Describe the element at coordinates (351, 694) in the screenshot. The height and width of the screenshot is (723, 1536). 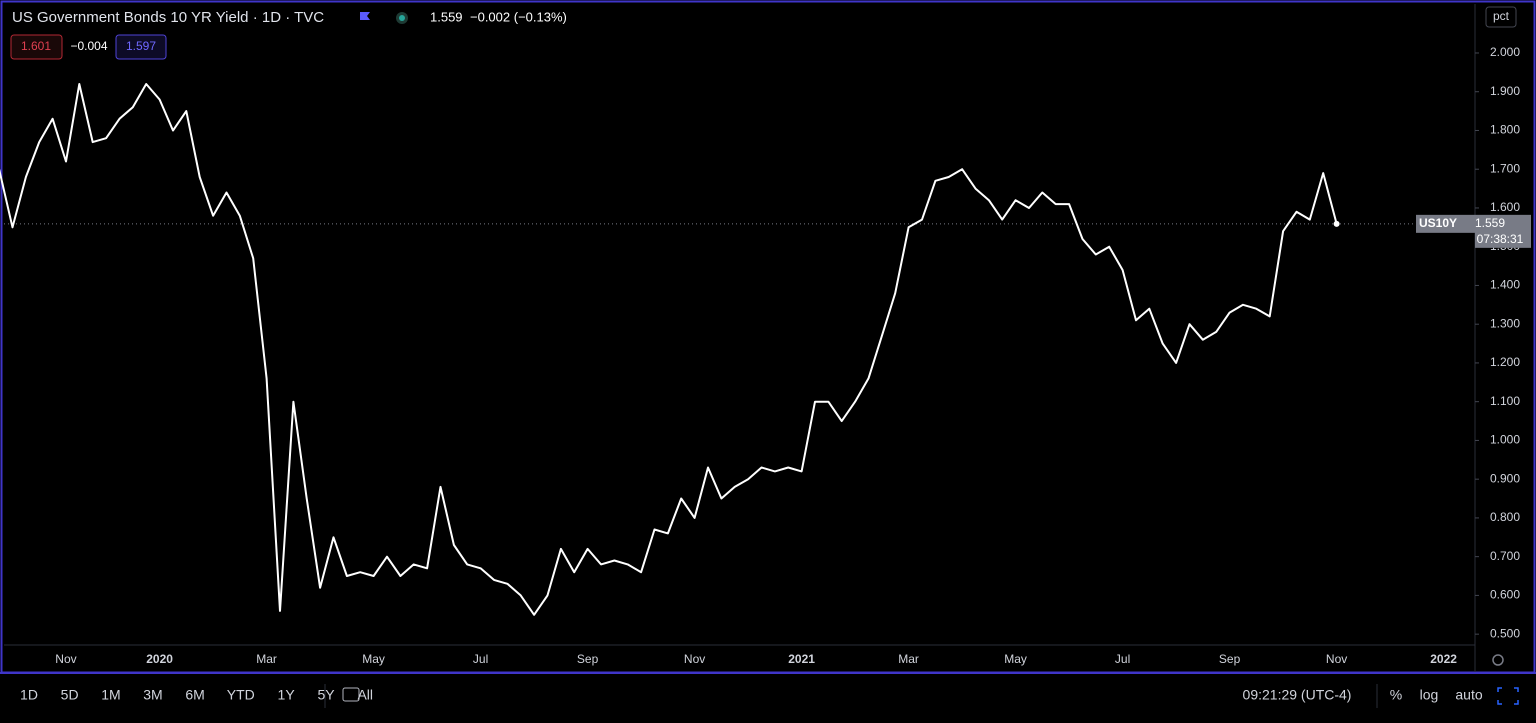
I see `compare-icon` at that location.